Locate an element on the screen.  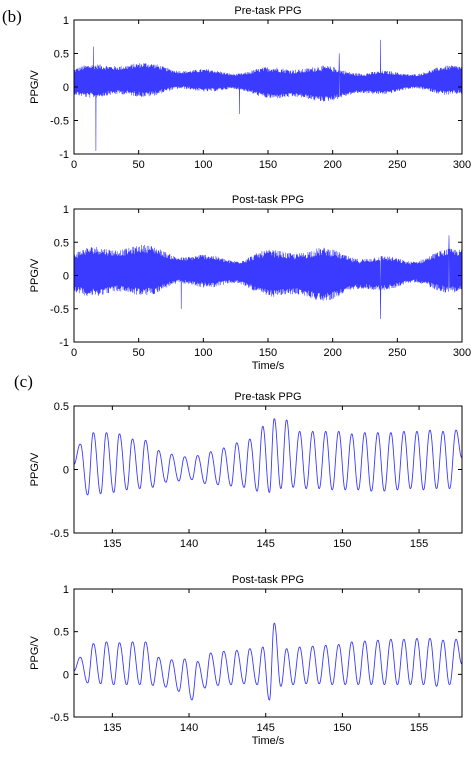
panel-label-b: (b) is located at coordinates (12, 16).